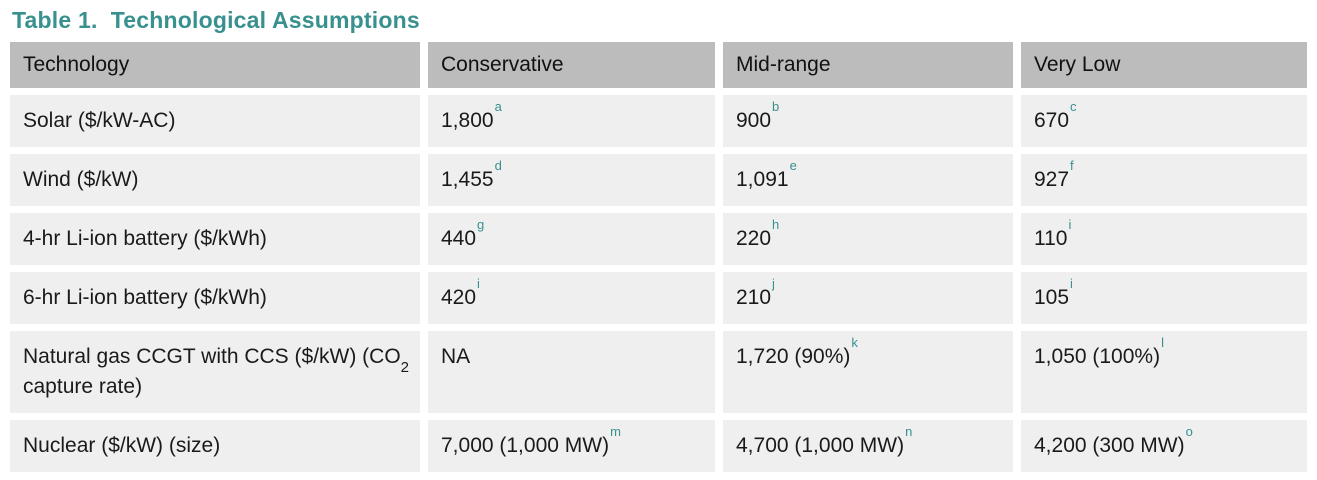  Describe the element at coordinates (1164, 121) in the screenshot. I see `value-cell: 670c` at that location.